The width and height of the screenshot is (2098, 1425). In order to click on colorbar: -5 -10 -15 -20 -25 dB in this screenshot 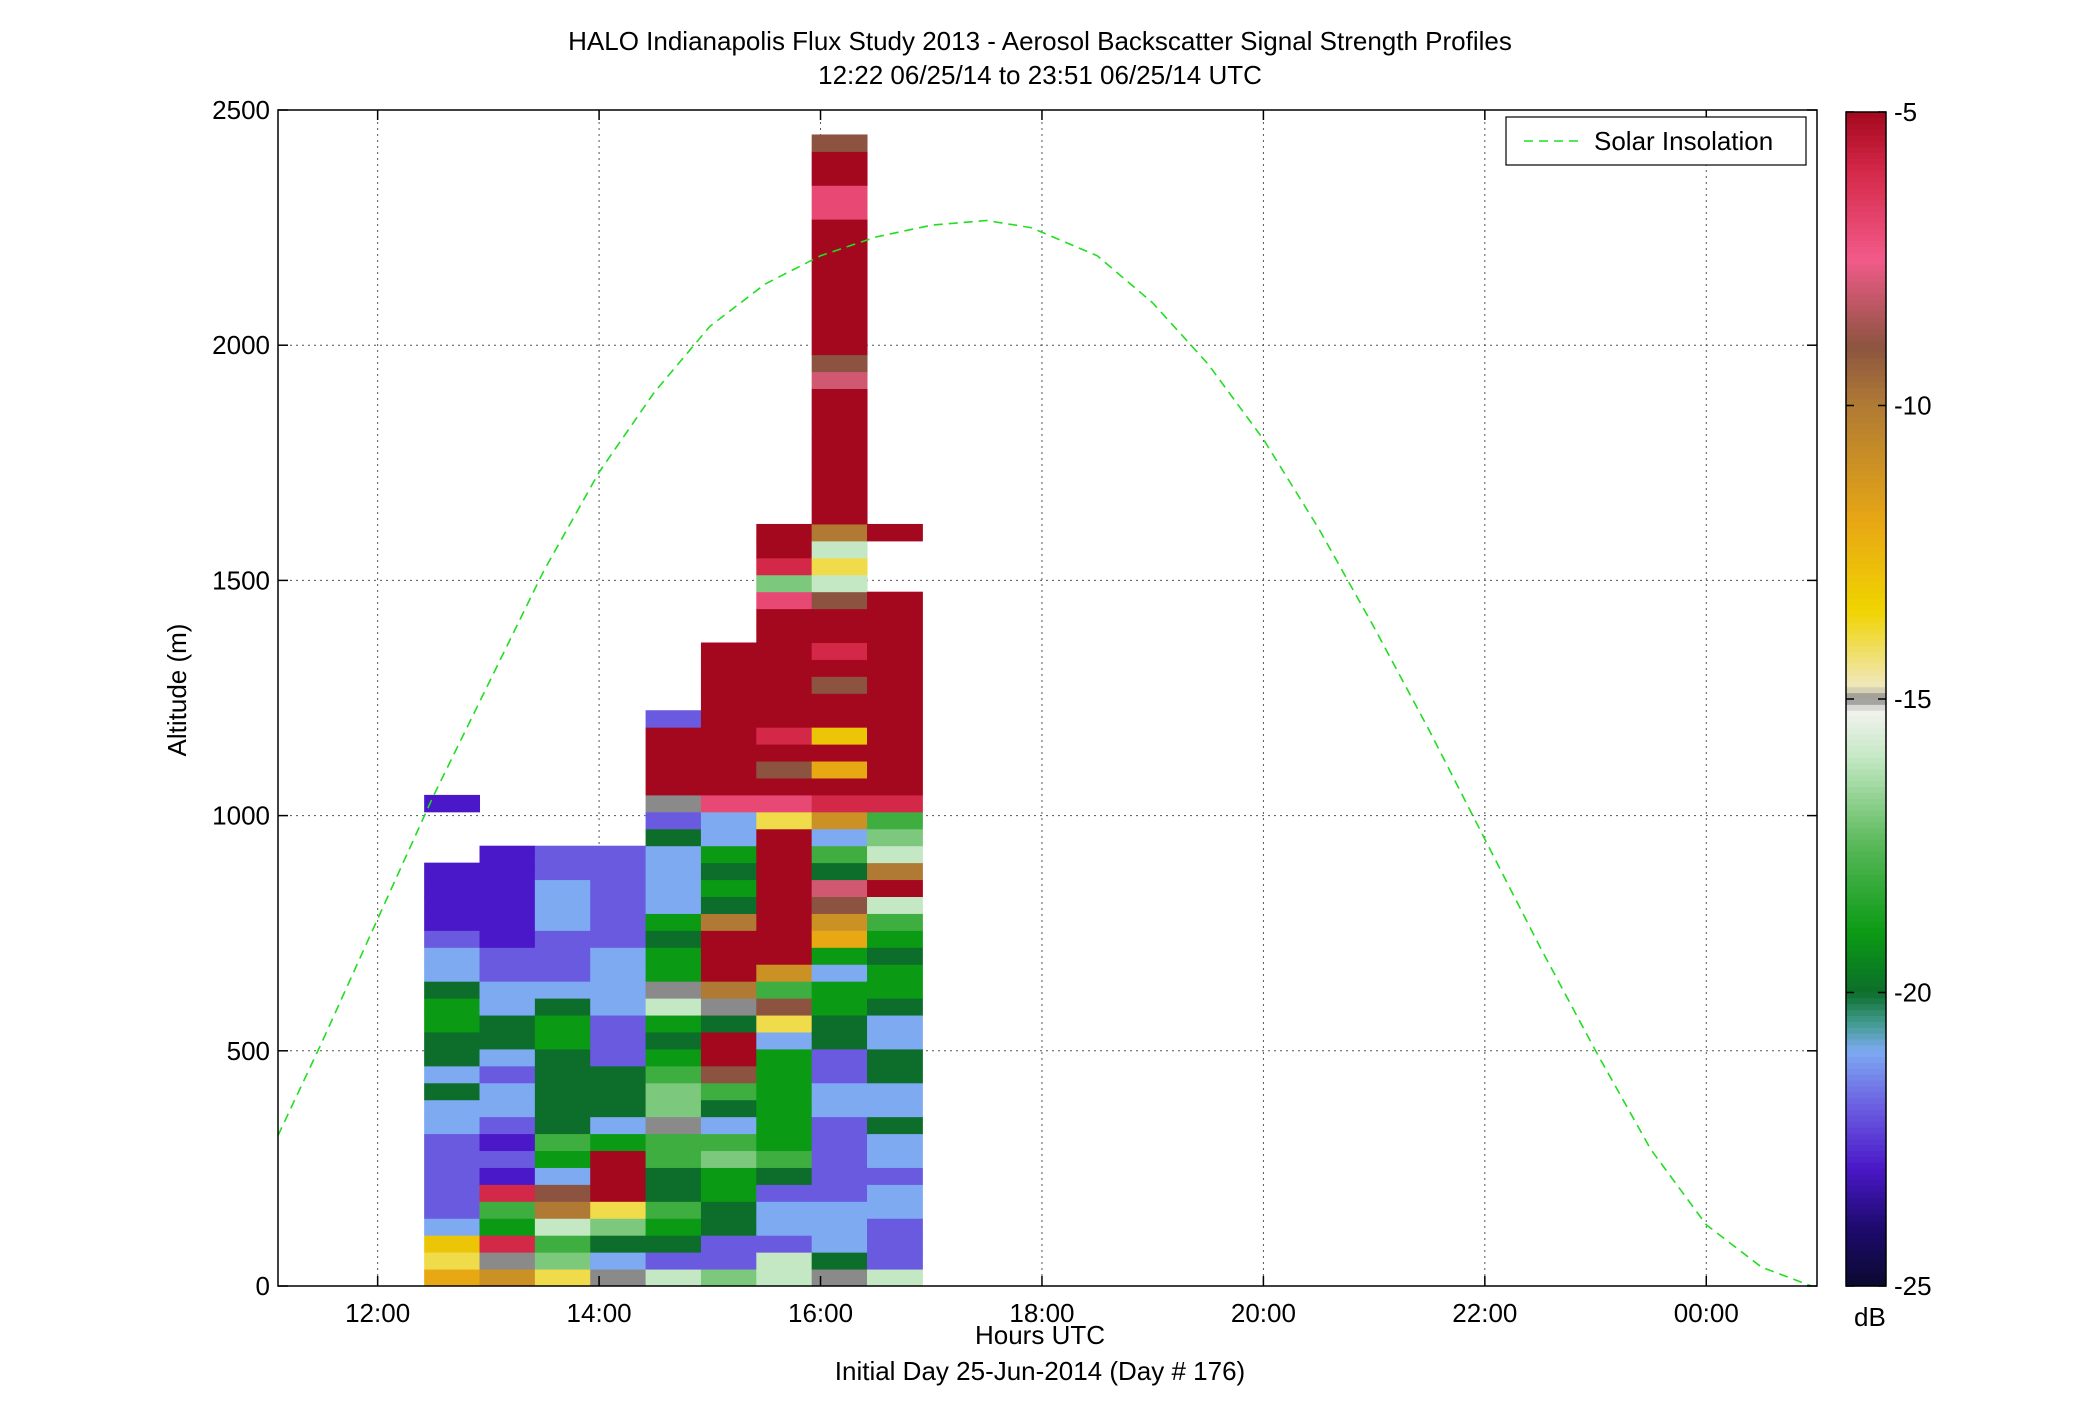, I will do `click(1888, 714)`.